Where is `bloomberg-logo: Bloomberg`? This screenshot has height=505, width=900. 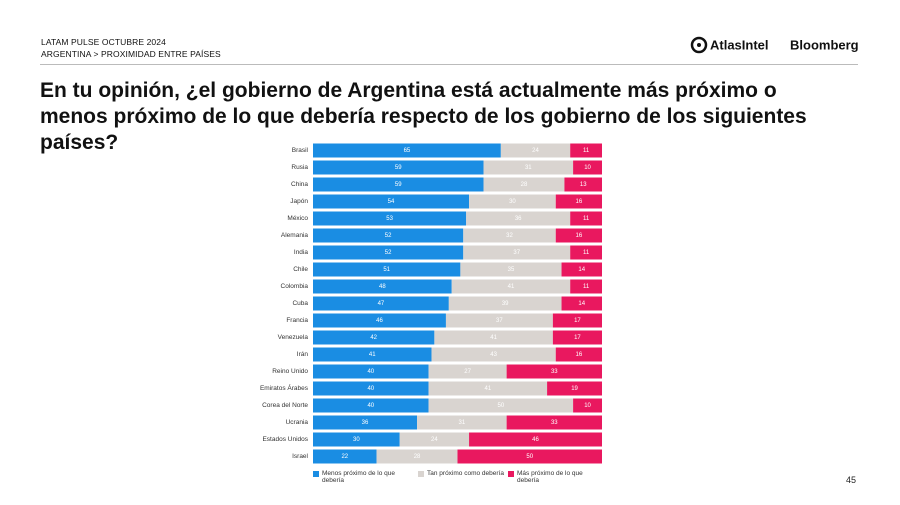 bloomberg-logo: Bloomberg is located at coordinates (824, 44).